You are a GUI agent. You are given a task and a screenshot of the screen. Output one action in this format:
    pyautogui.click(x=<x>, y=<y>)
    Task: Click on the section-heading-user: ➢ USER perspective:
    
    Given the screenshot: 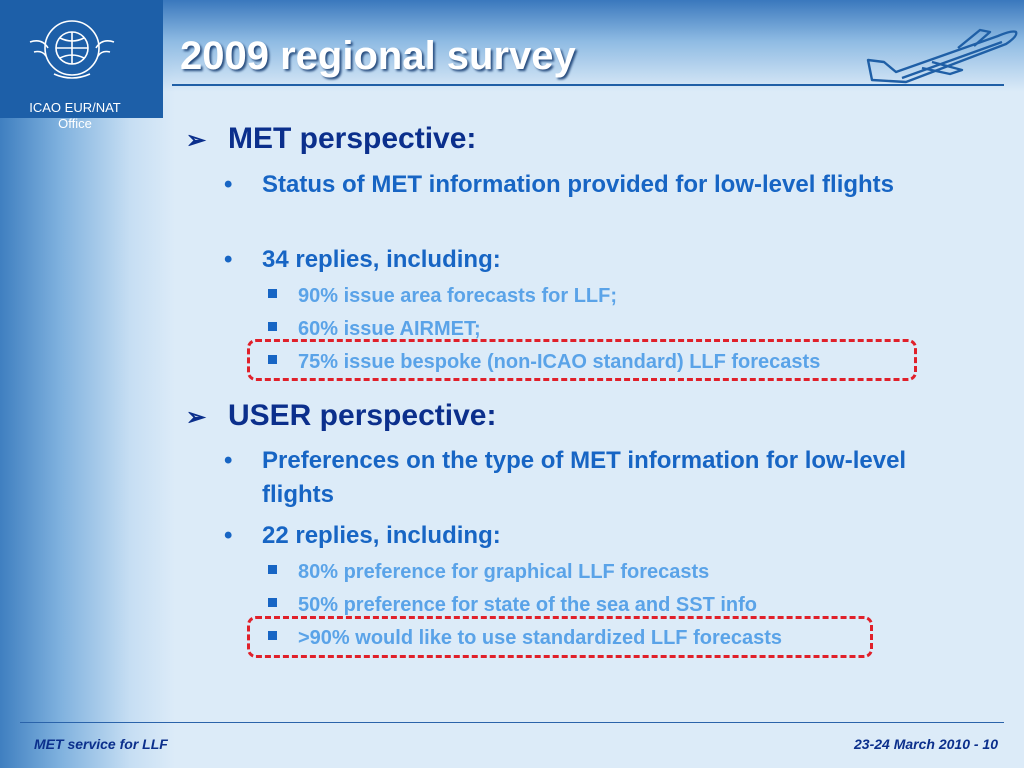 What is the action you would take?
    pyautogui.click(x=341, y=416)
    